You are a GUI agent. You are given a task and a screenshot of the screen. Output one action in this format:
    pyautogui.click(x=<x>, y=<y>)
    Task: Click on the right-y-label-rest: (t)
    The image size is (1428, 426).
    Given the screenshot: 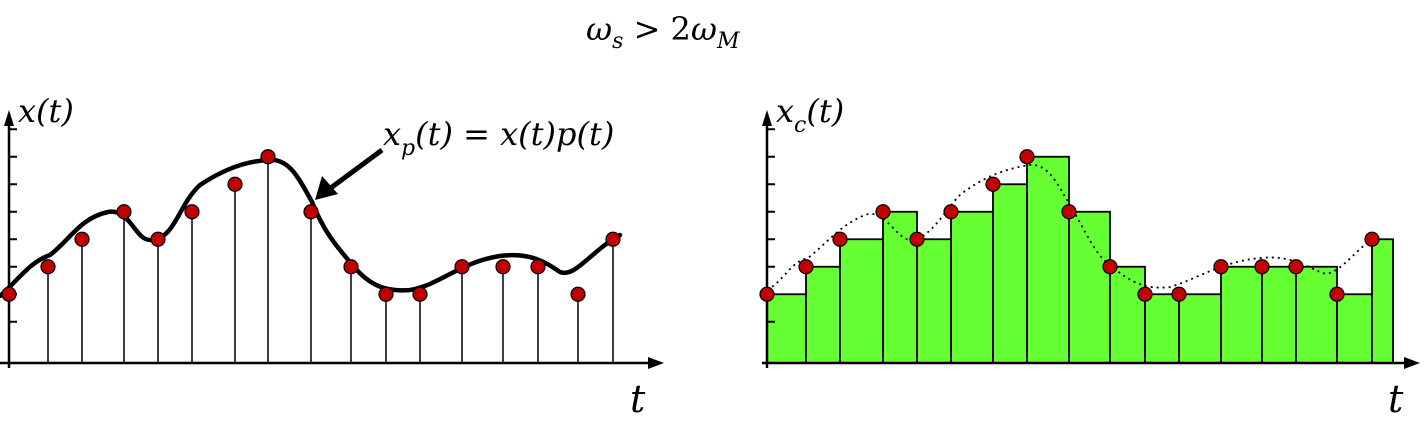 What is the action you would take?
    pyautogui.click(x=825, y=111)
    